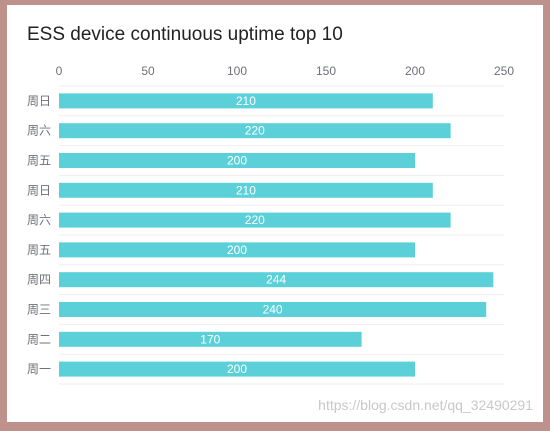 The image size is (550, 431). I want to click on y-category-label: 周二, so click(39, 339).